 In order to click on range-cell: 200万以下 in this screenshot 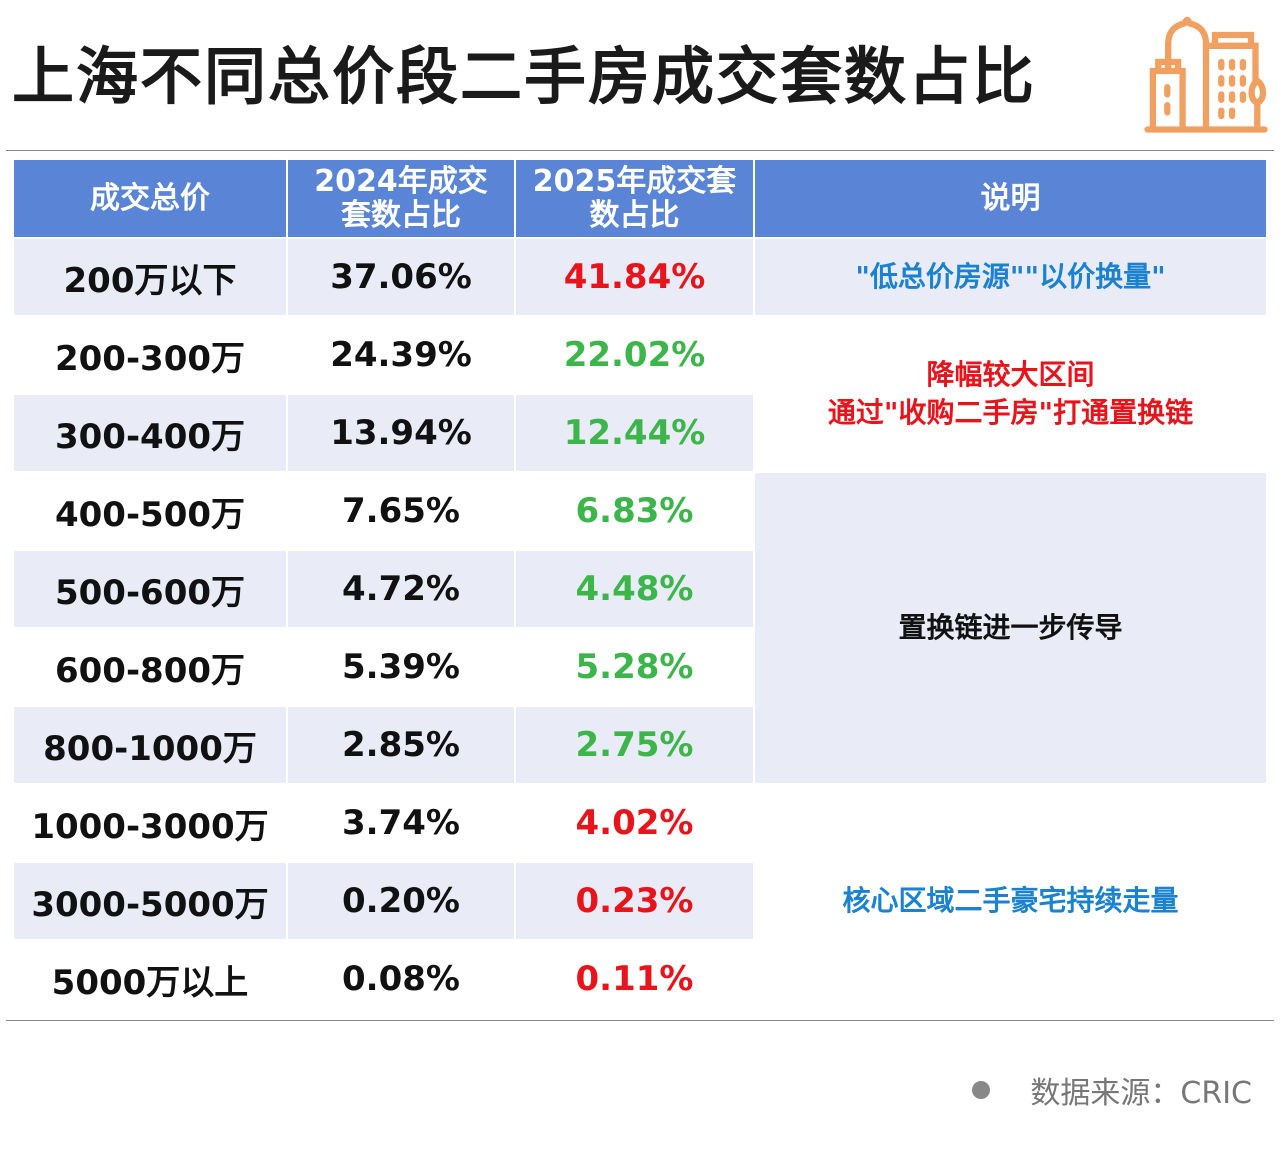, I will do `click(150, 277)`.